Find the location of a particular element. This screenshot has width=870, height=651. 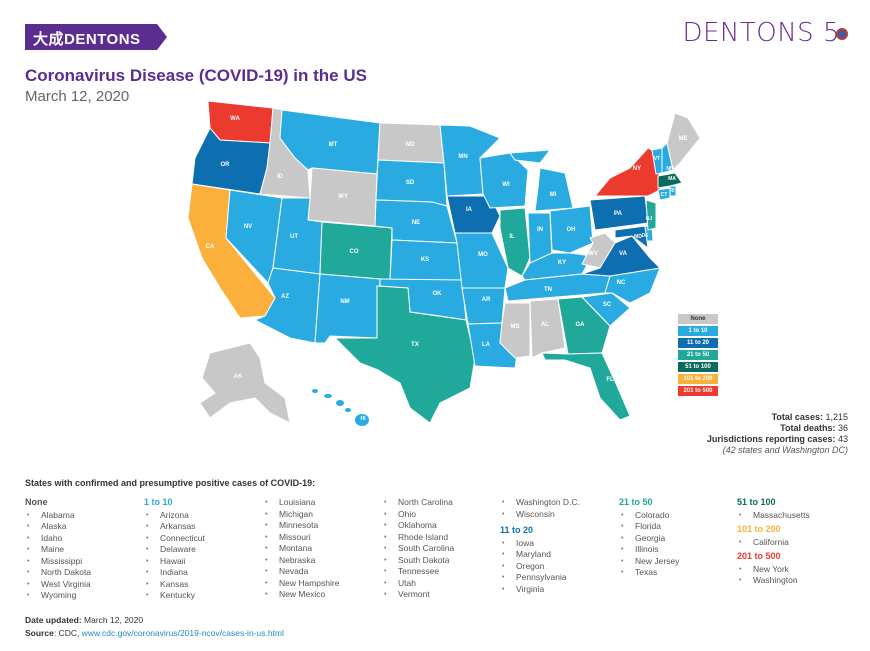

state-list-item: New York is located at coordinates (773, 570).